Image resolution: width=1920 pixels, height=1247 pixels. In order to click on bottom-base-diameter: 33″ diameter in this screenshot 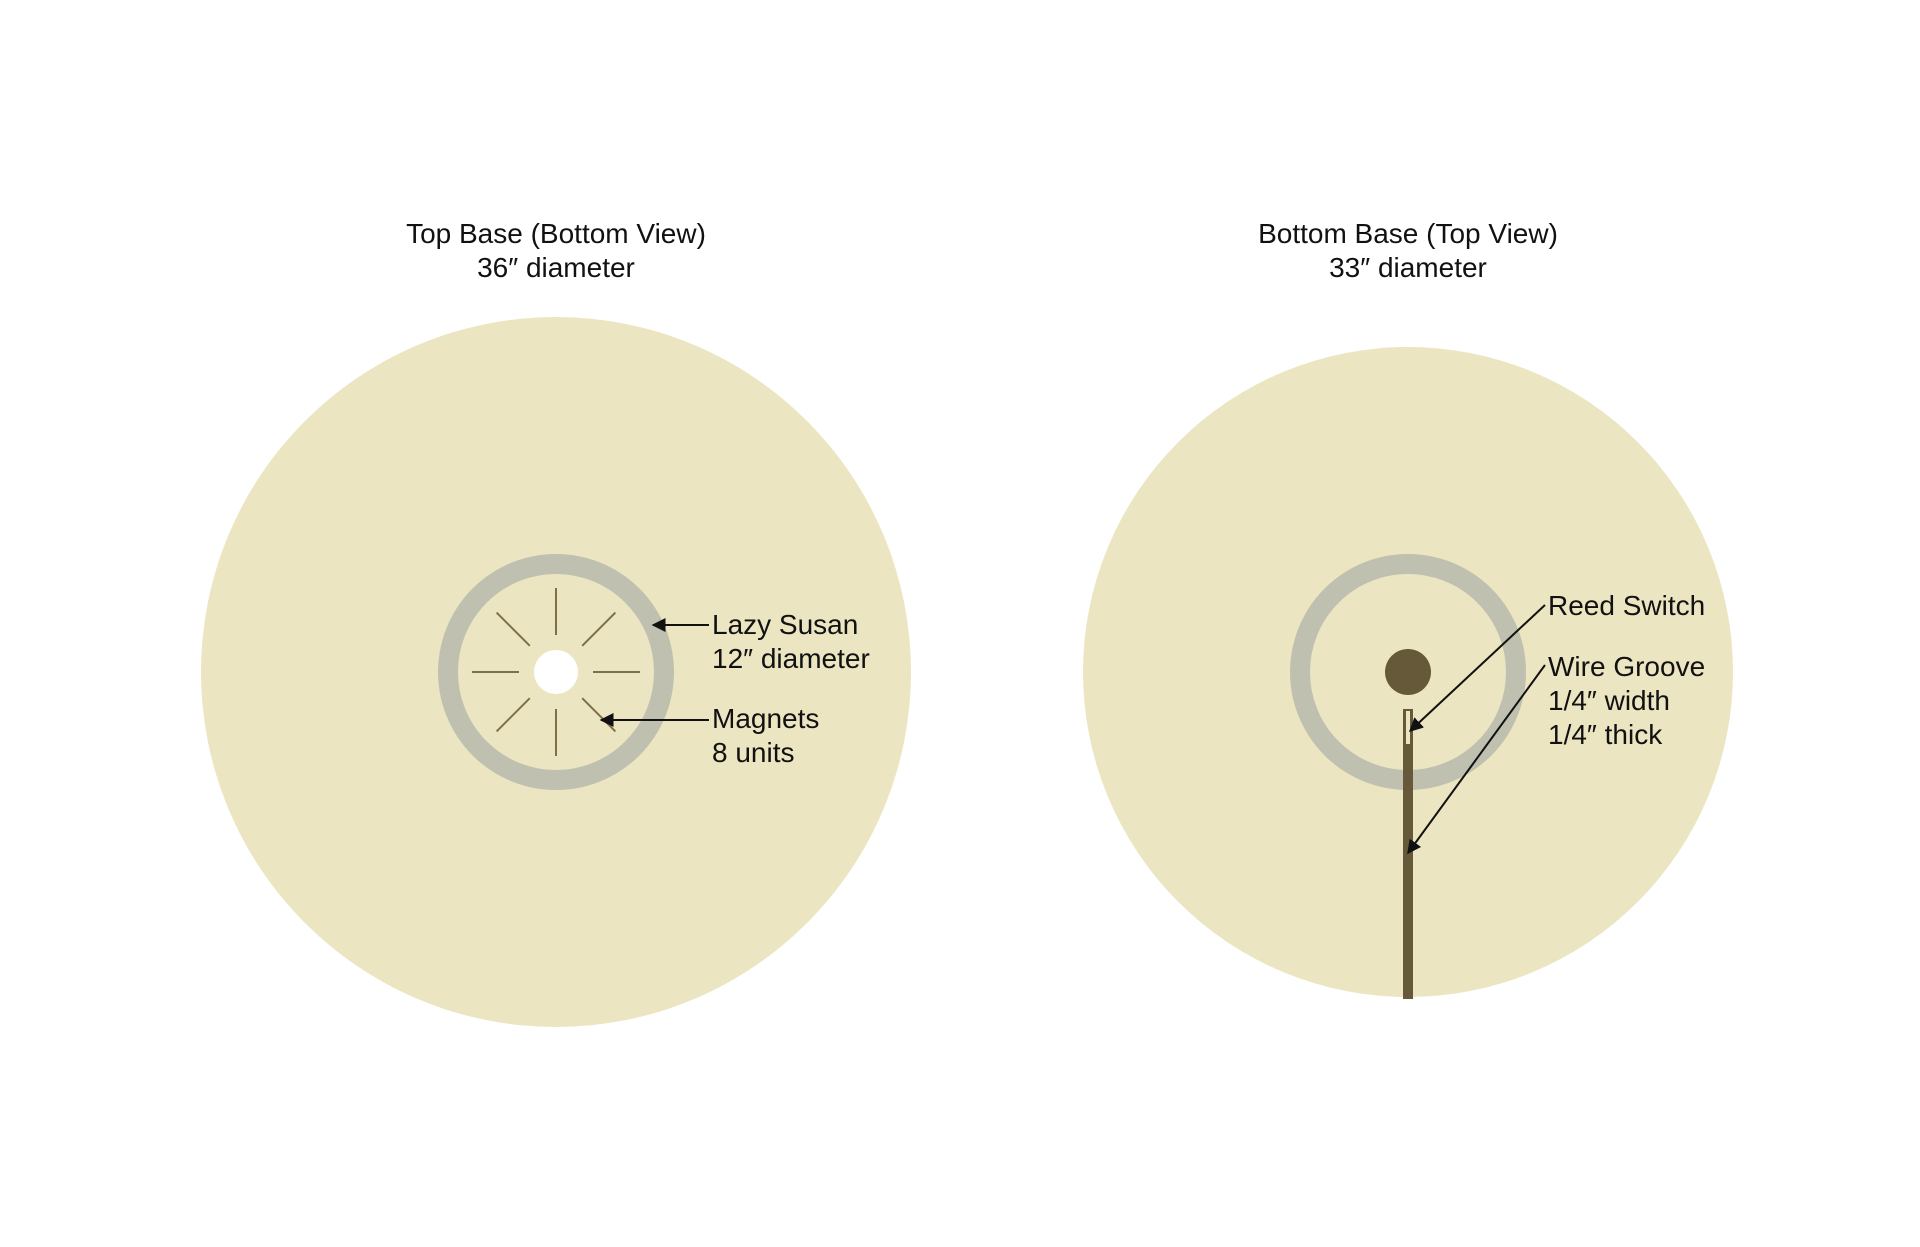, I will do `click(1408, 267)`.